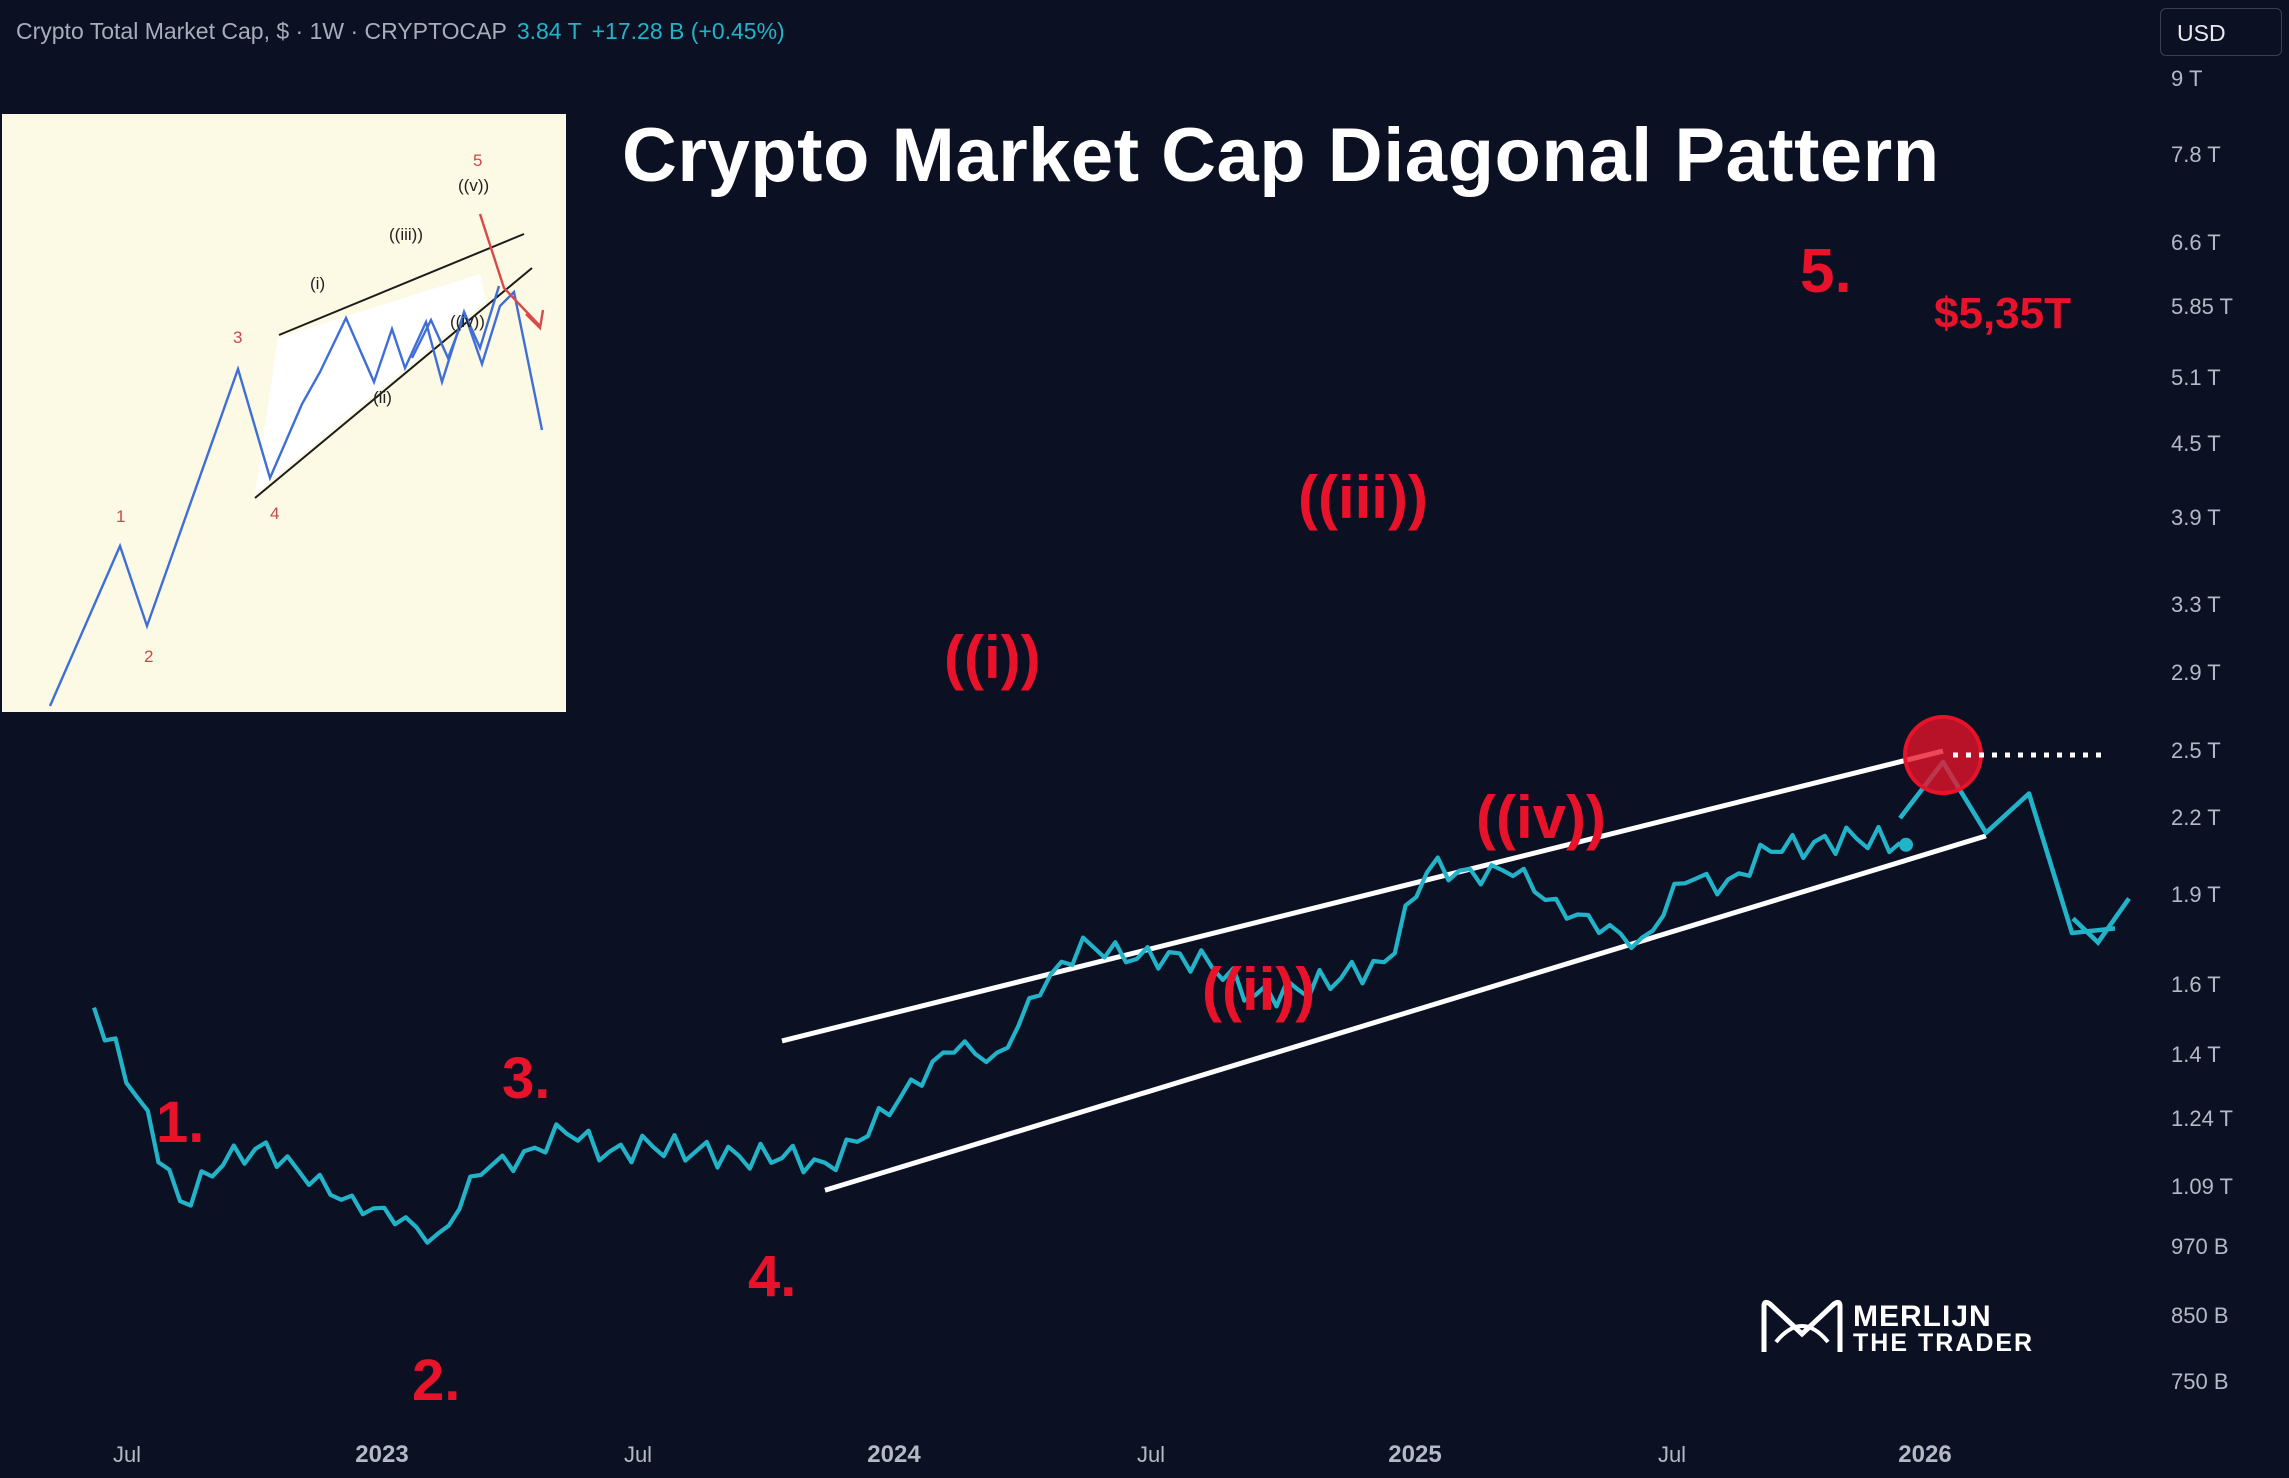  Describe the element at coordinates (2196, 672) in the screenshot. I see `y-tick-label: 2.9 T` at that location.